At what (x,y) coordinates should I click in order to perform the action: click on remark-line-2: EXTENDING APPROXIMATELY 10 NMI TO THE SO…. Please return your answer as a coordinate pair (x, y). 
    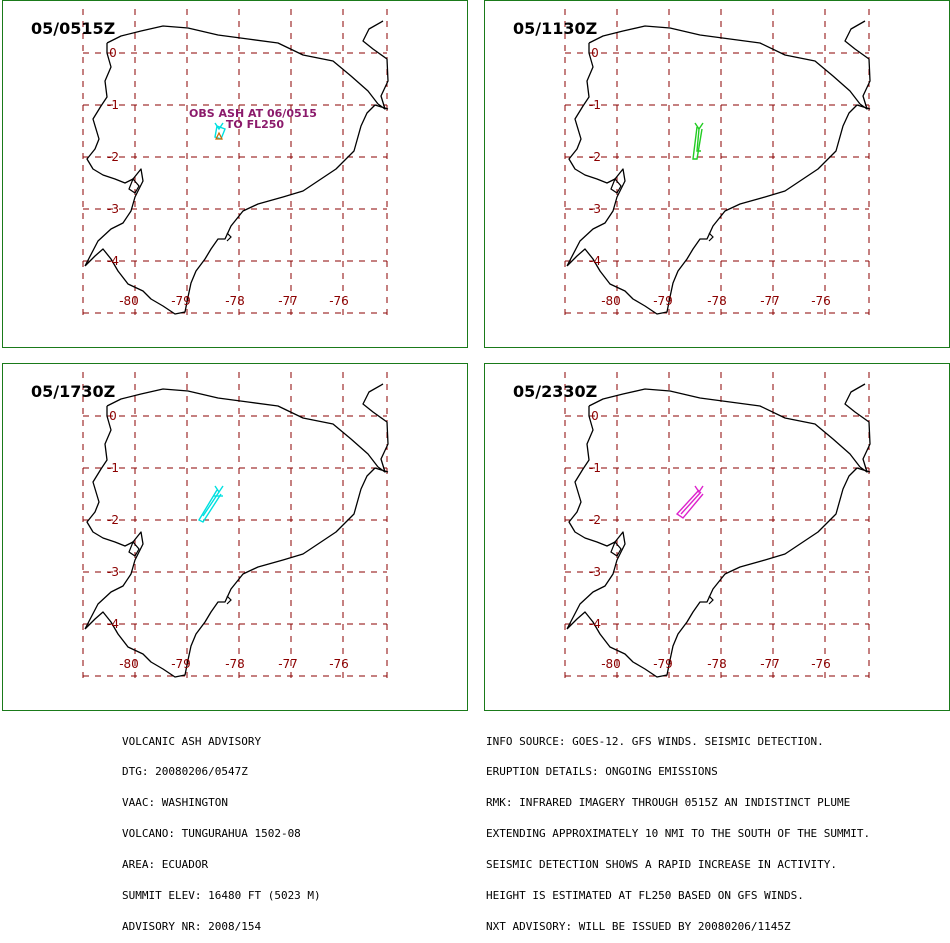
    Looking at the image, I should click on (678, 834).